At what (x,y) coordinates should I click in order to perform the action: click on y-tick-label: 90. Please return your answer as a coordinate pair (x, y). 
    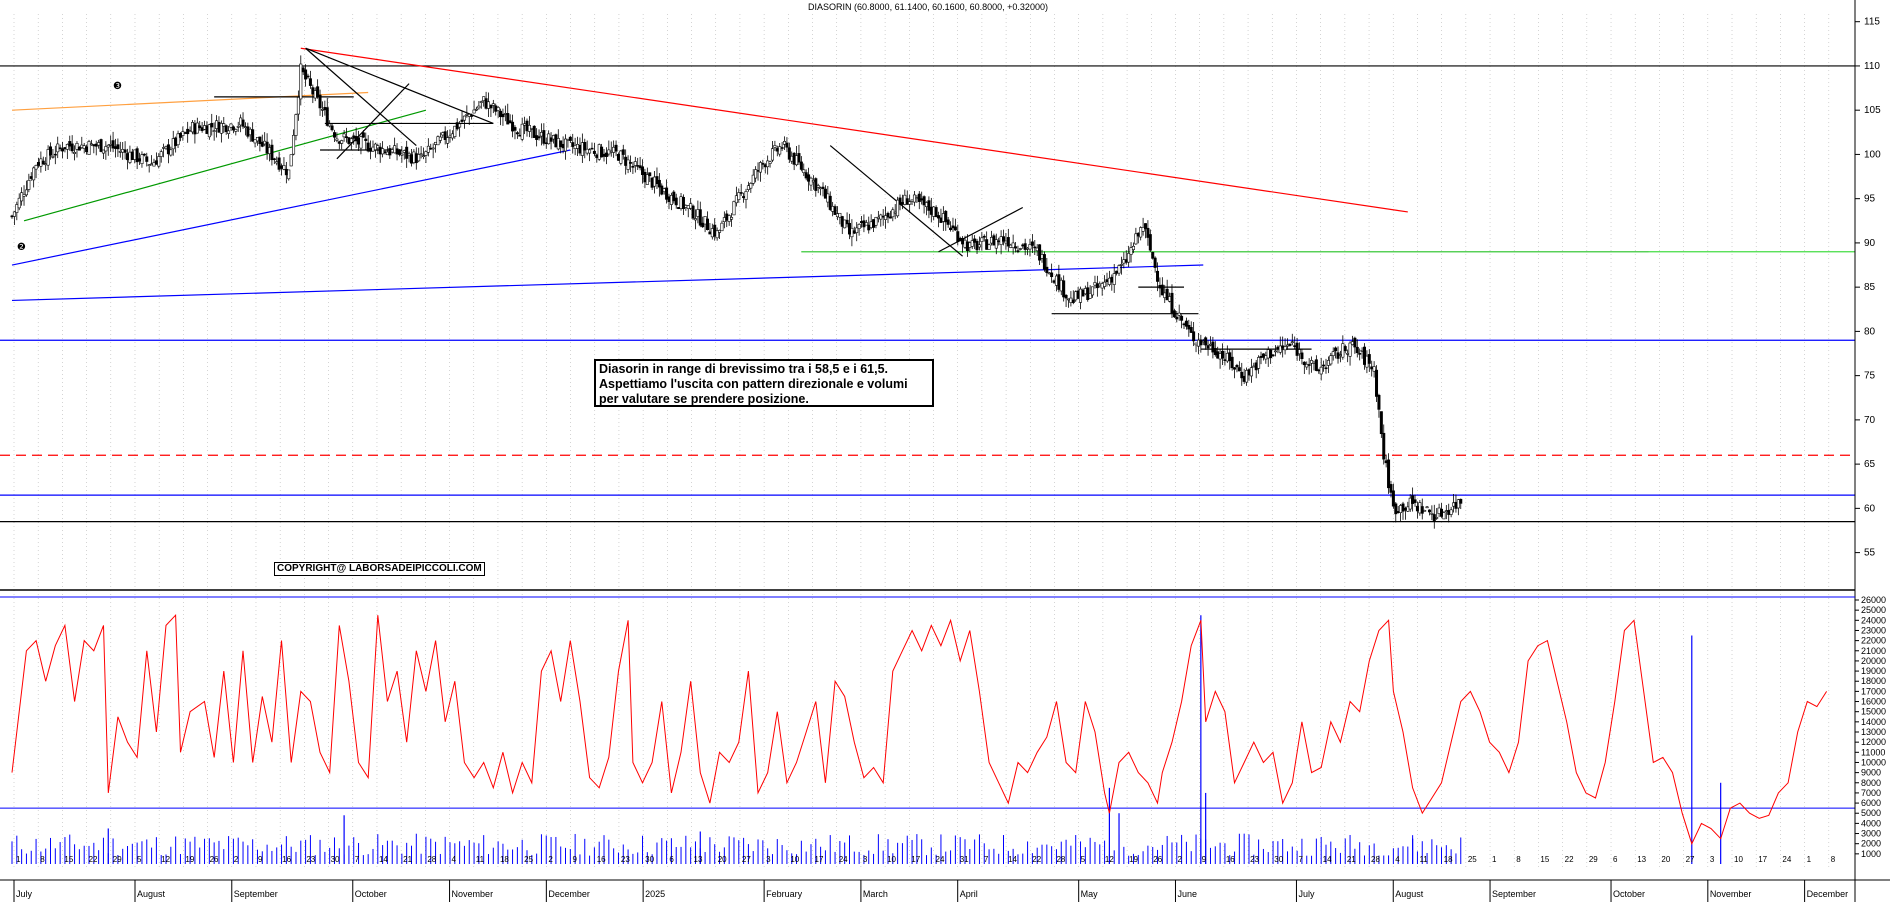
    Looking at the image, I should click on (1870, 243).